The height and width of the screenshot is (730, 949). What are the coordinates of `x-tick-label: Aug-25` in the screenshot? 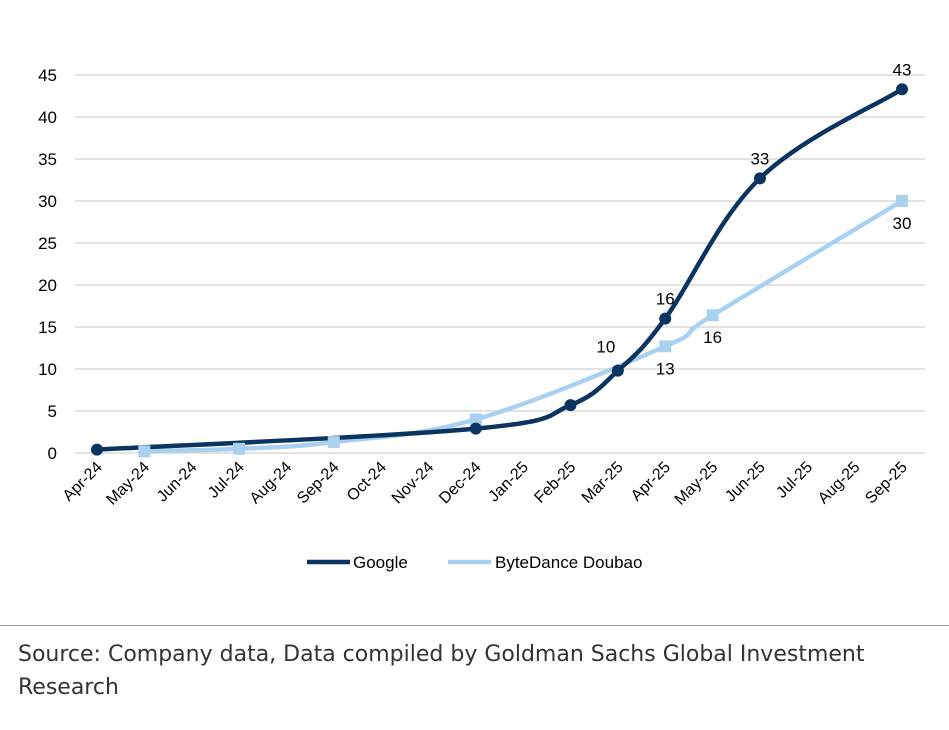 It's located at (839, 483).